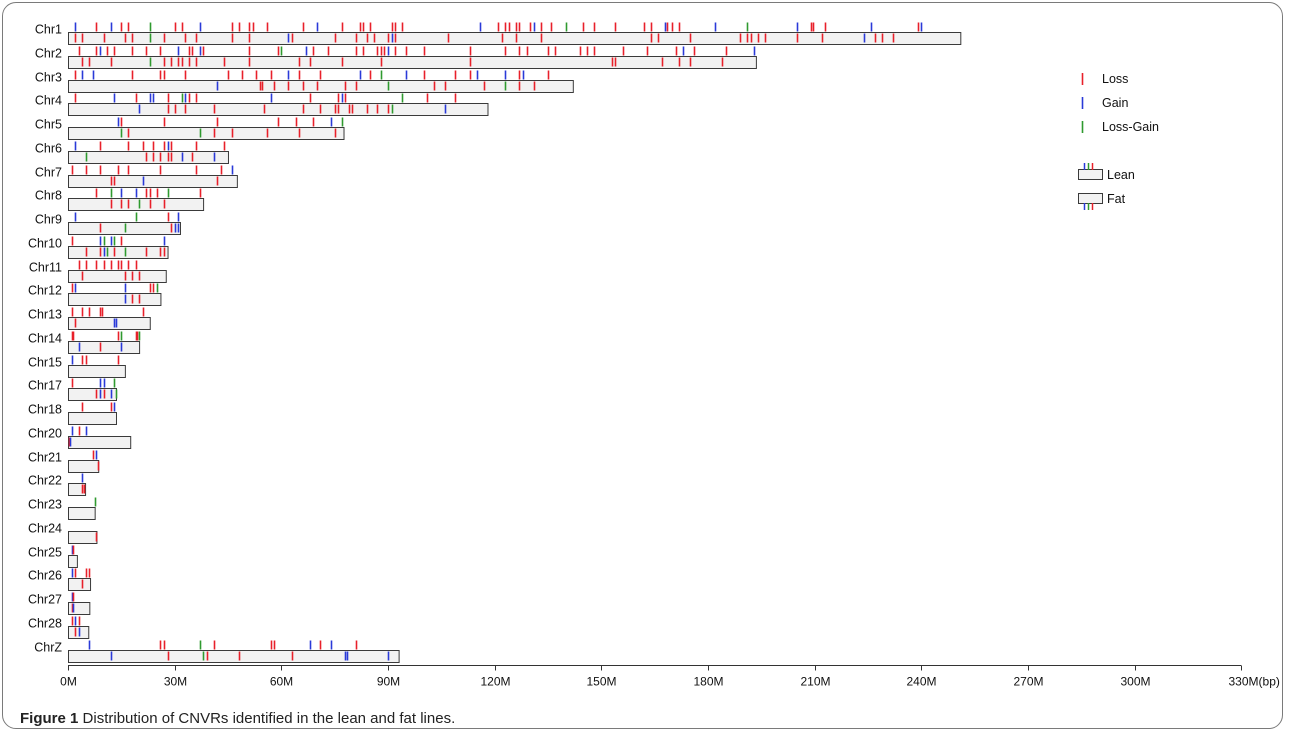 The height and width of the screenshot is (735, 1290). What do you see at coordinates (153, 181) in the screenshot?
I see `chromosome-bar-chr7` at bounding box center [153, 181].